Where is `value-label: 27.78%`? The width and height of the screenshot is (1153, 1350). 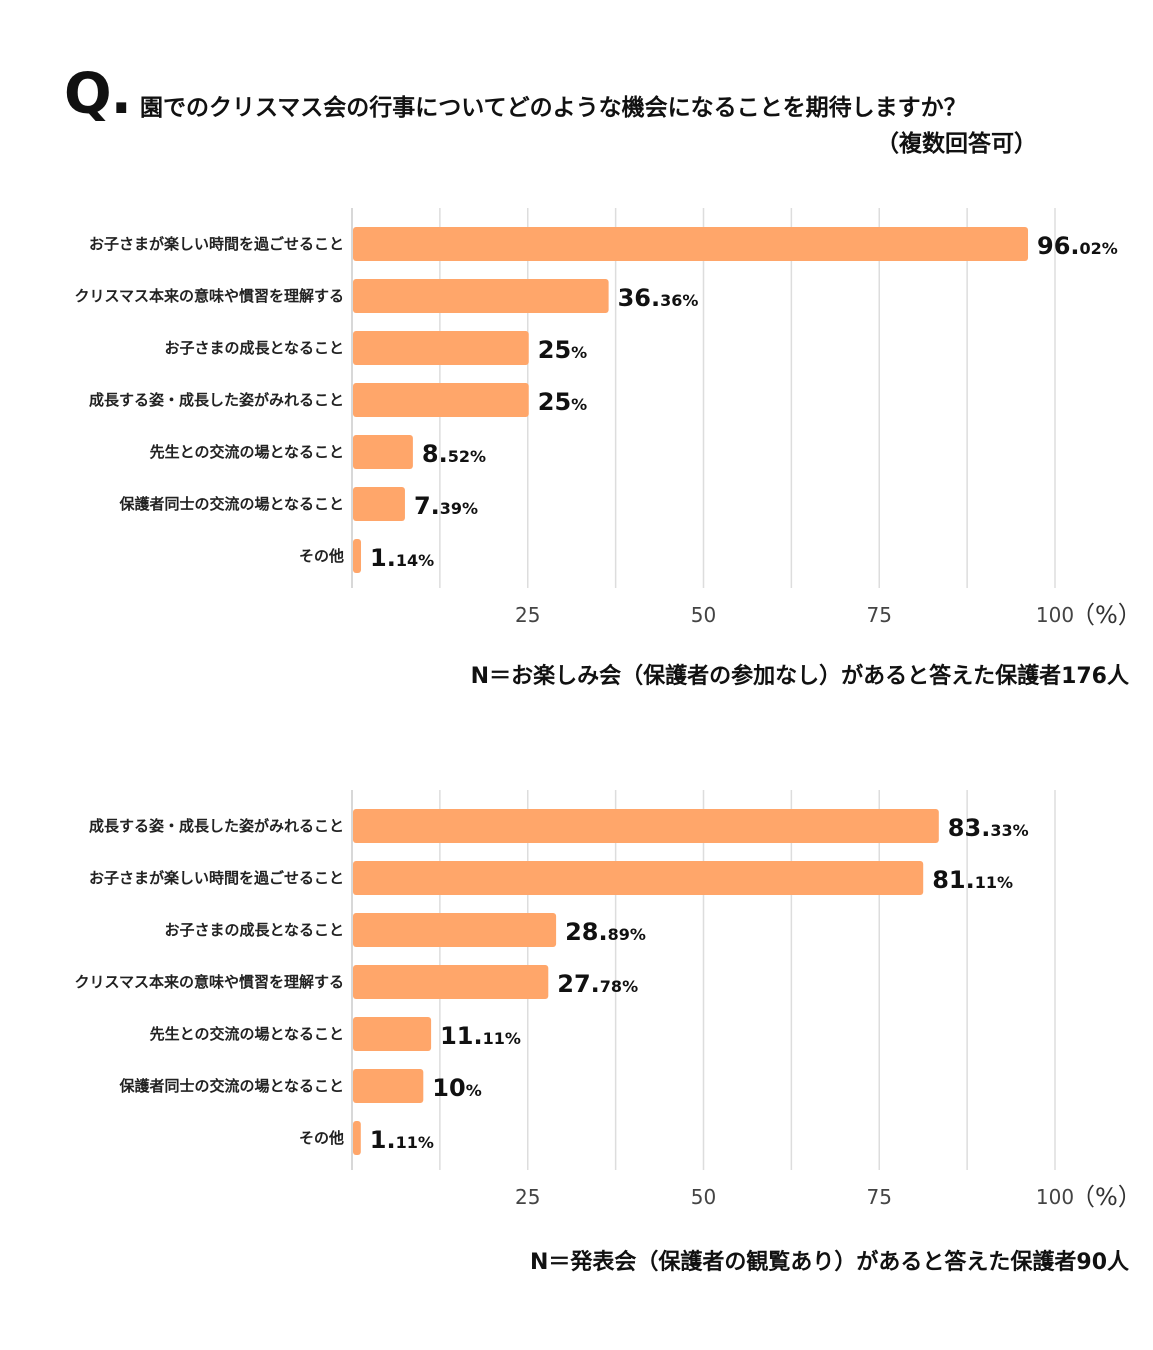
value-label: 27.78% is located at coordinates (597, 984).